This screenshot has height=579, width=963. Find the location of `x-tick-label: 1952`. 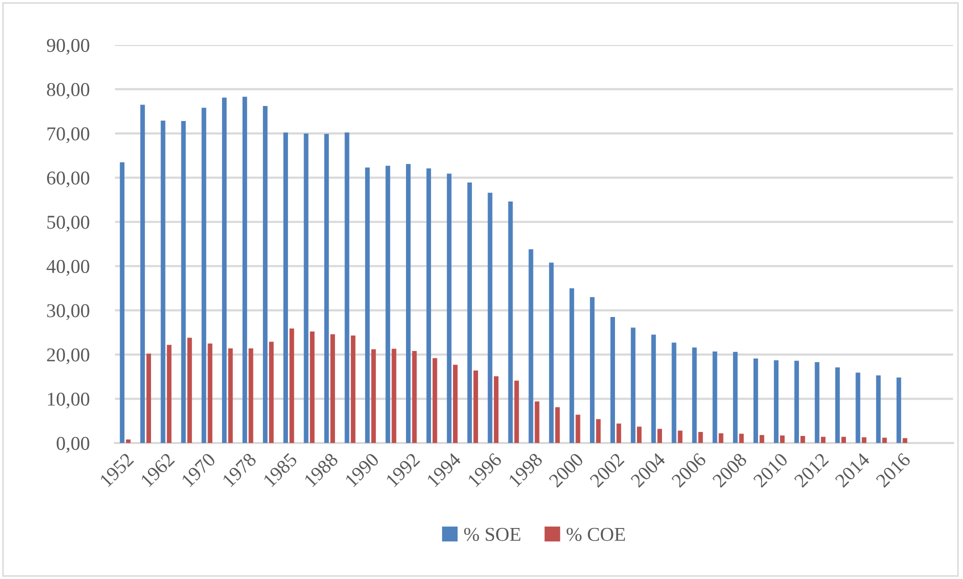

x-tick-label: 1952 is located at coordinates (116, 470).